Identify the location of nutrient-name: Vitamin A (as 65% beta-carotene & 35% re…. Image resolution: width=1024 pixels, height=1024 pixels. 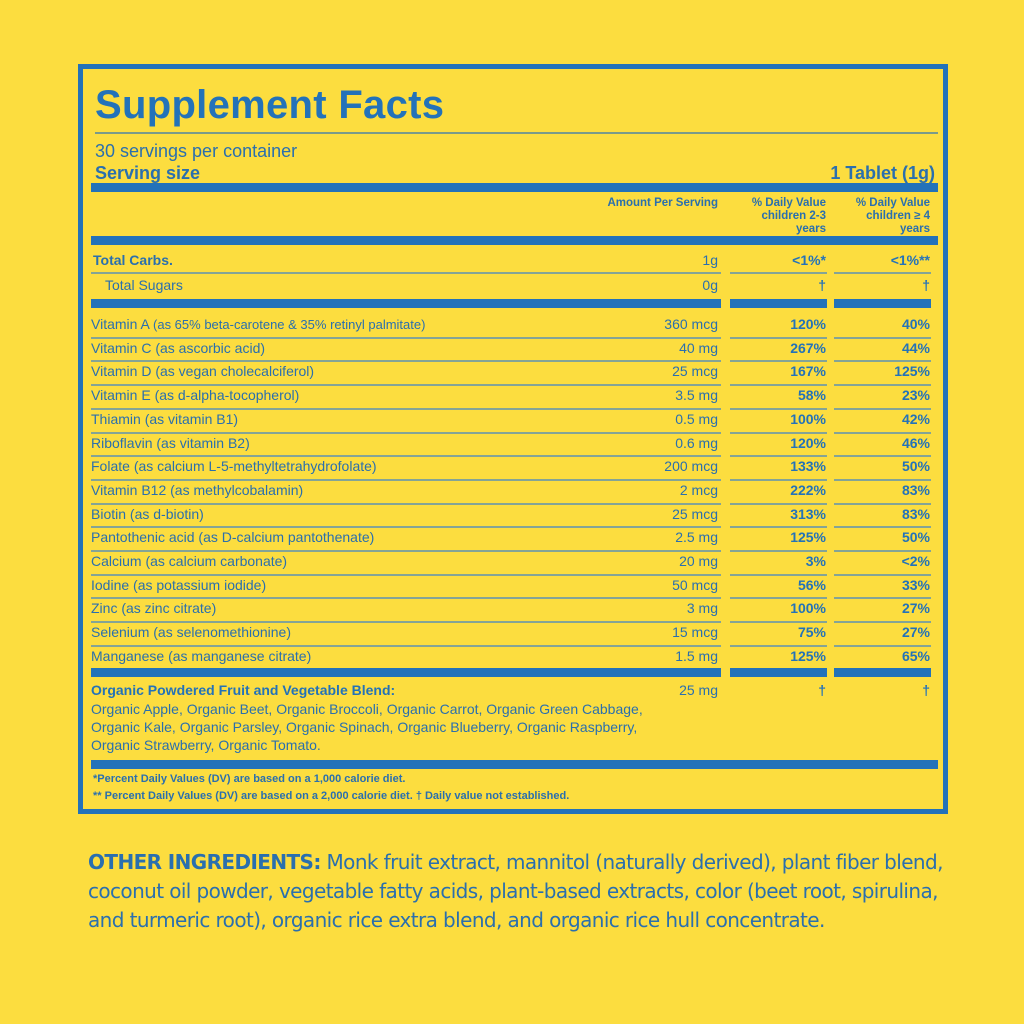
(258, 324).